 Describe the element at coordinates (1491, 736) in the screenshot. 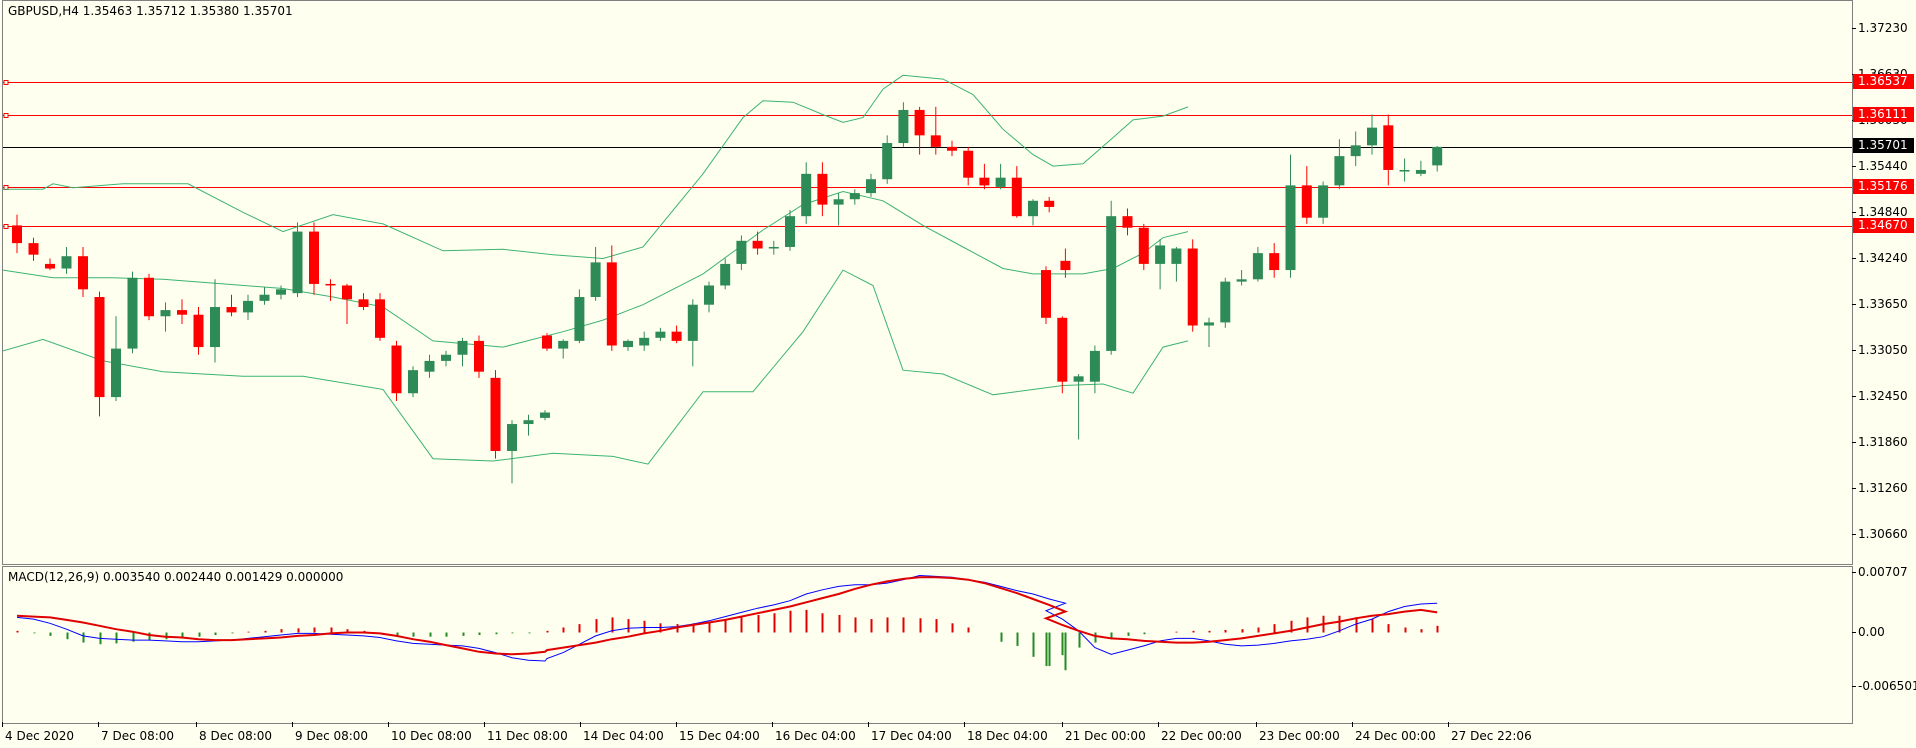

I see `time-label: 27 Dec 22:06` at that location.